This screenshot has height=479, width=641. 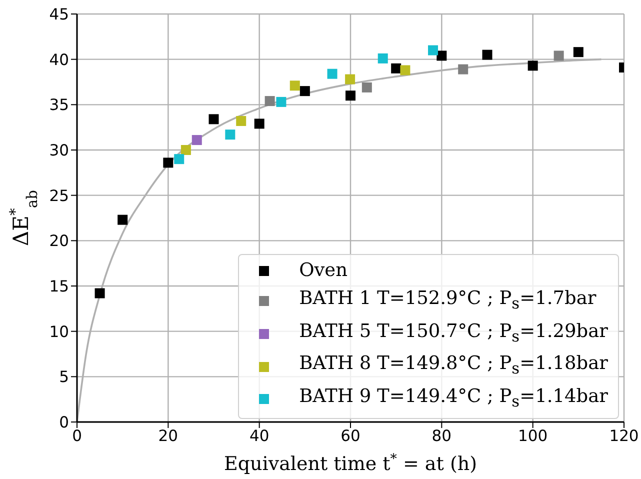 I want to click on y-tick-label: 40, so click(x=59, y=59).